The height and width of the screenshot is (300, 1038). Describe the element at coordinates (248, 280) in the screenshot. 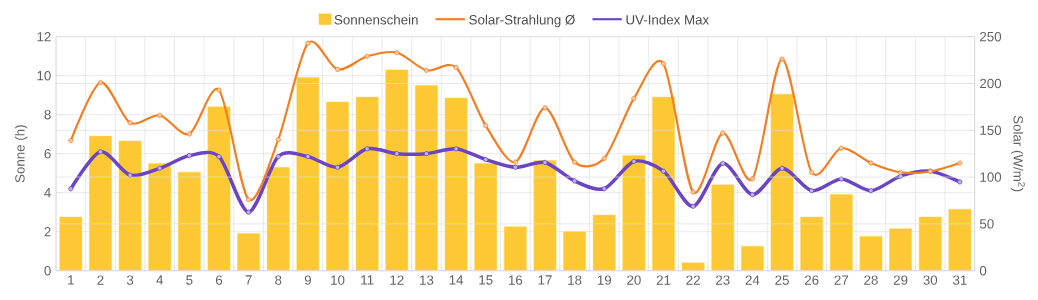

I see `x-tick-label: 7` at that location.